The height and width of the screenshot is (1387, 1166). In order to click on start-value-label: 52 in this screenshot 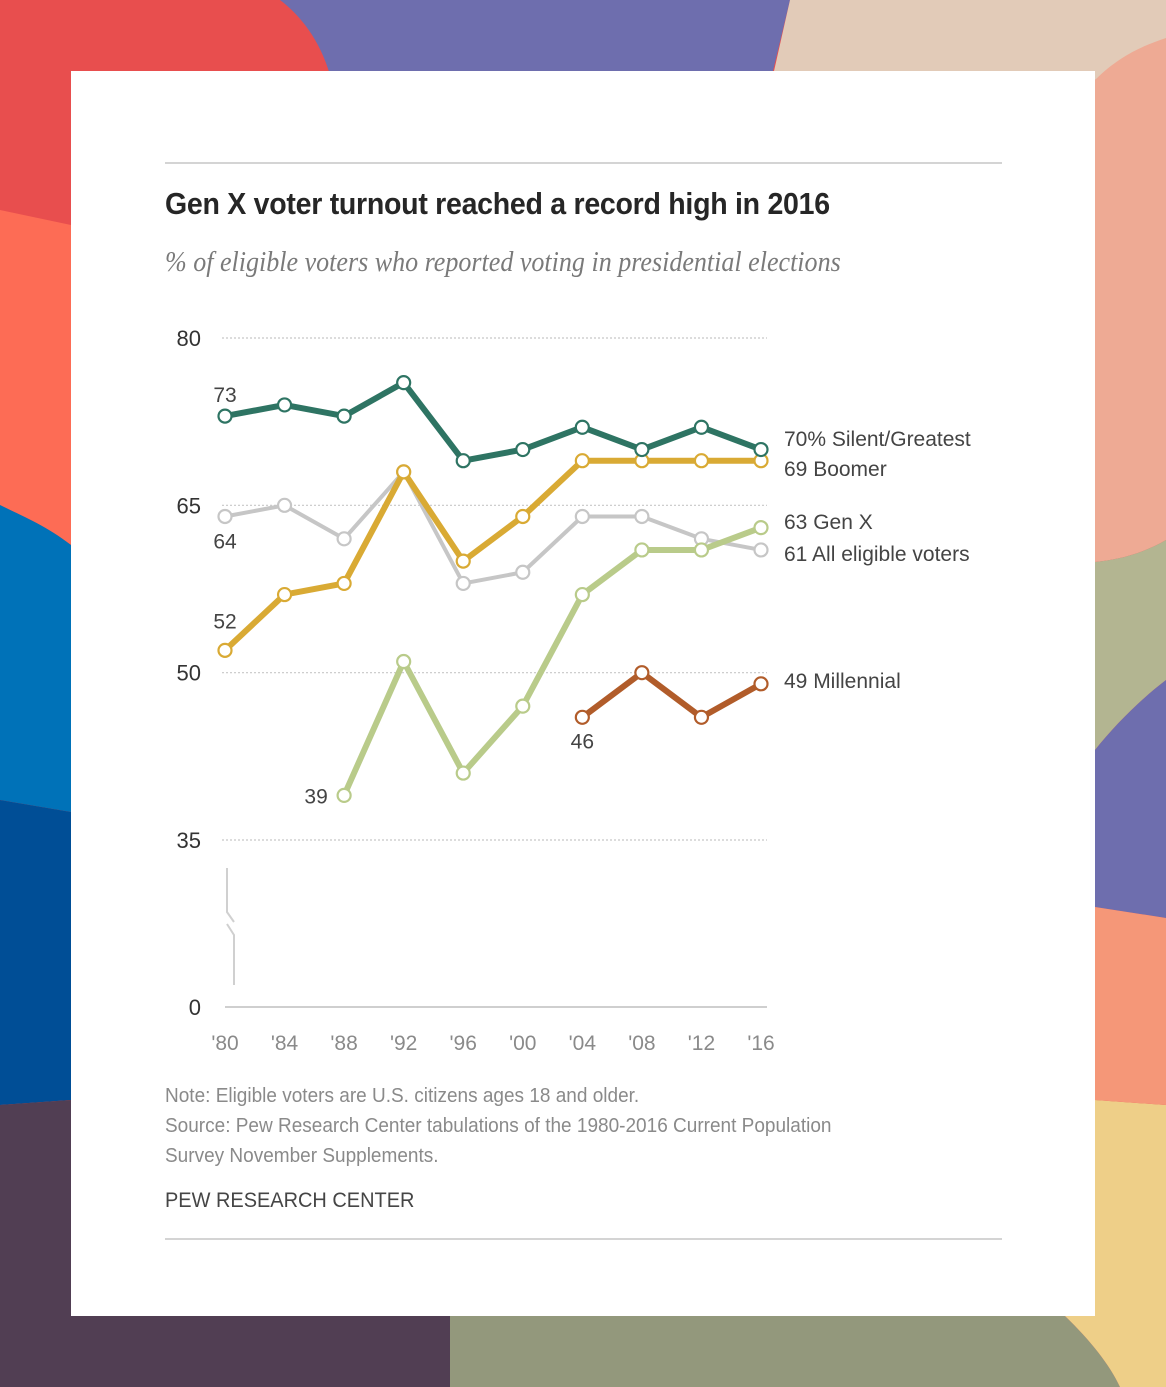, I will do `click(224, 621)`.